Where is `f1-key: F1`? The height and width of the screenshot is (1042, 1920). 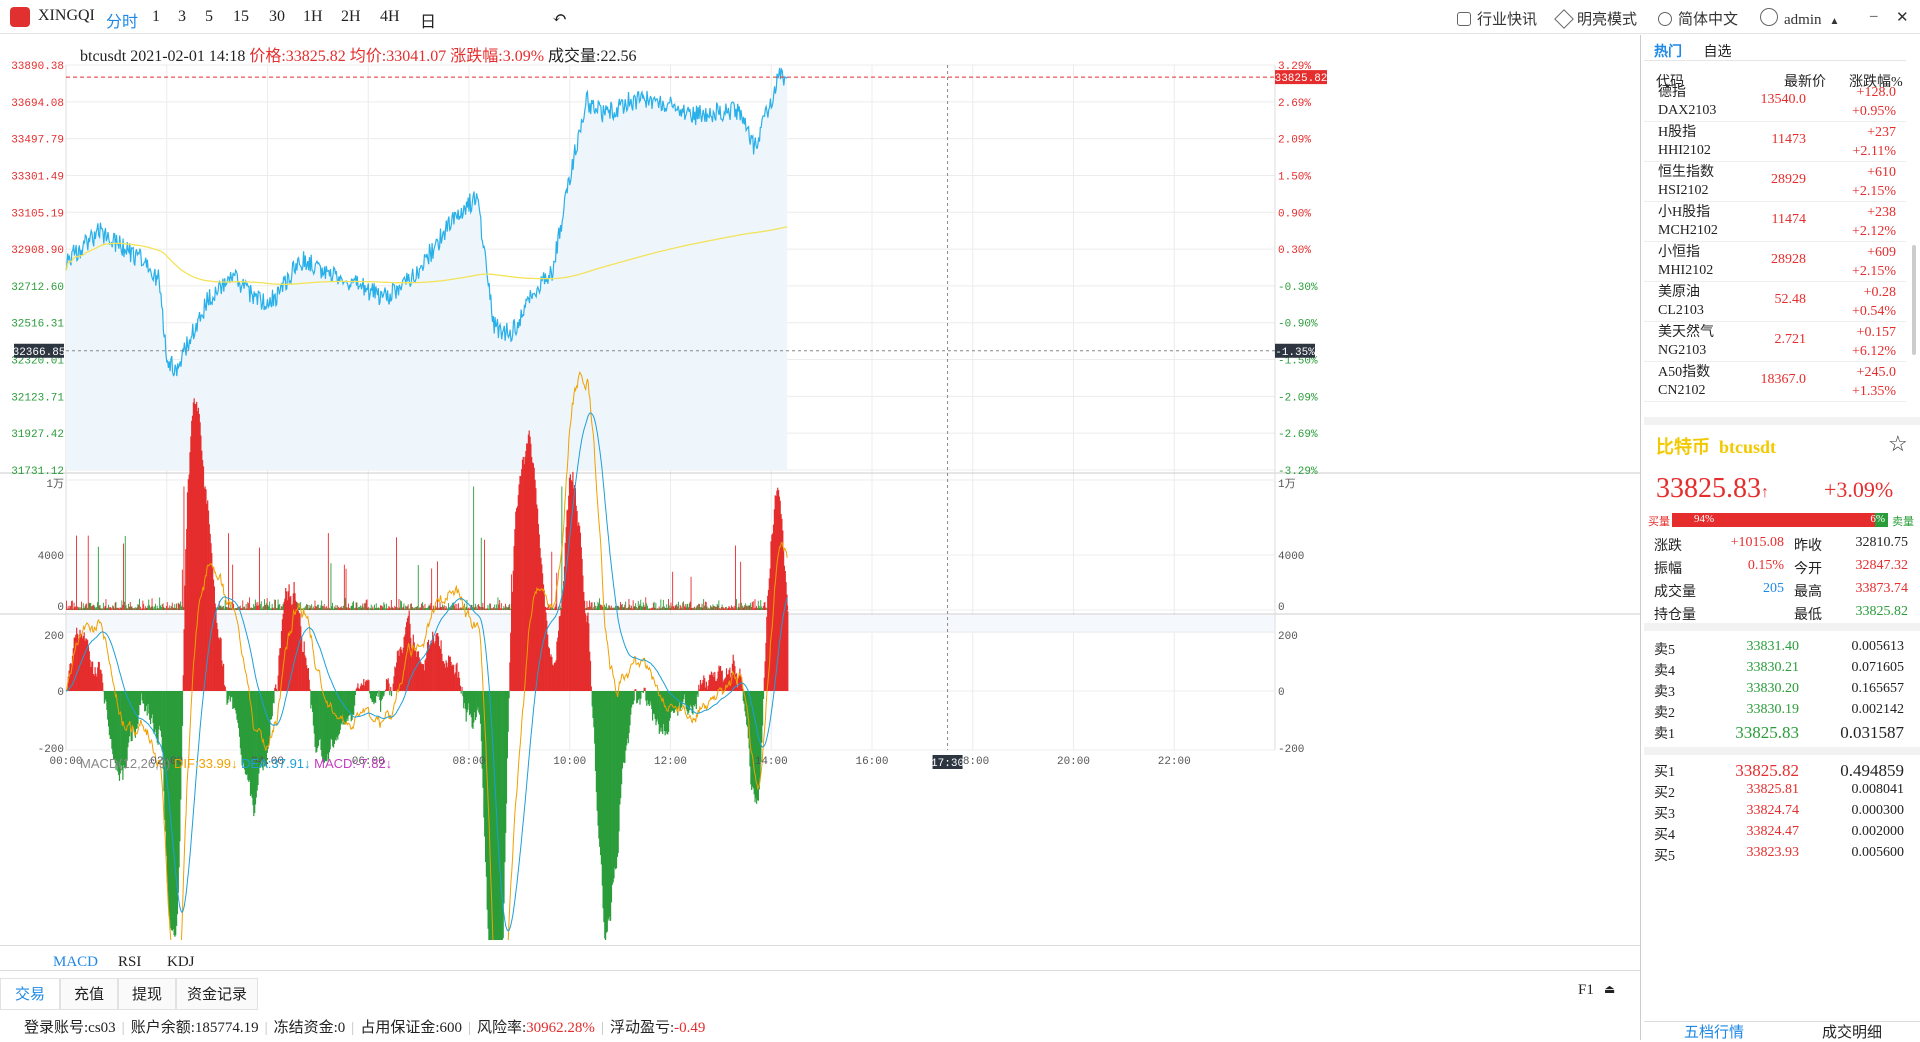
f1-key: F1 is located at coordinates (1586, 990).